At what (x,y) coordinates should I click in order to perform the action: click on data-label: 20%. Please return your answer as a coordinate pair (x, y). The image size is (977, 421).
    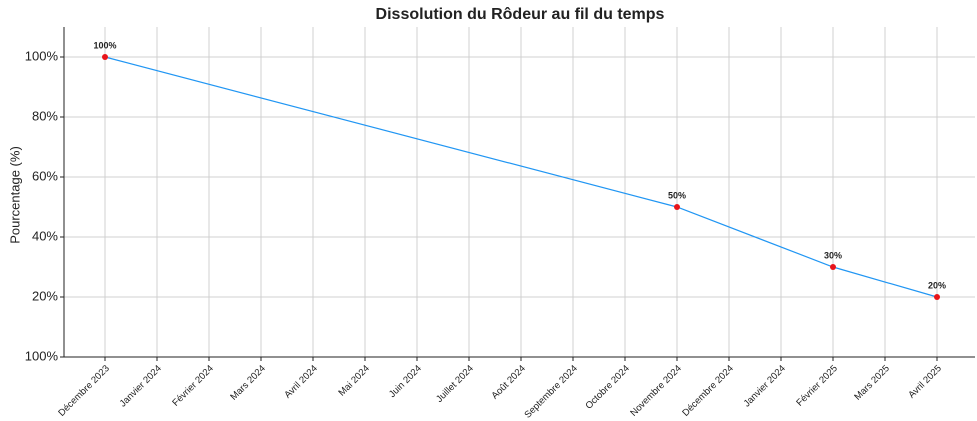
    Looking at the image, I should click on (937, 285).